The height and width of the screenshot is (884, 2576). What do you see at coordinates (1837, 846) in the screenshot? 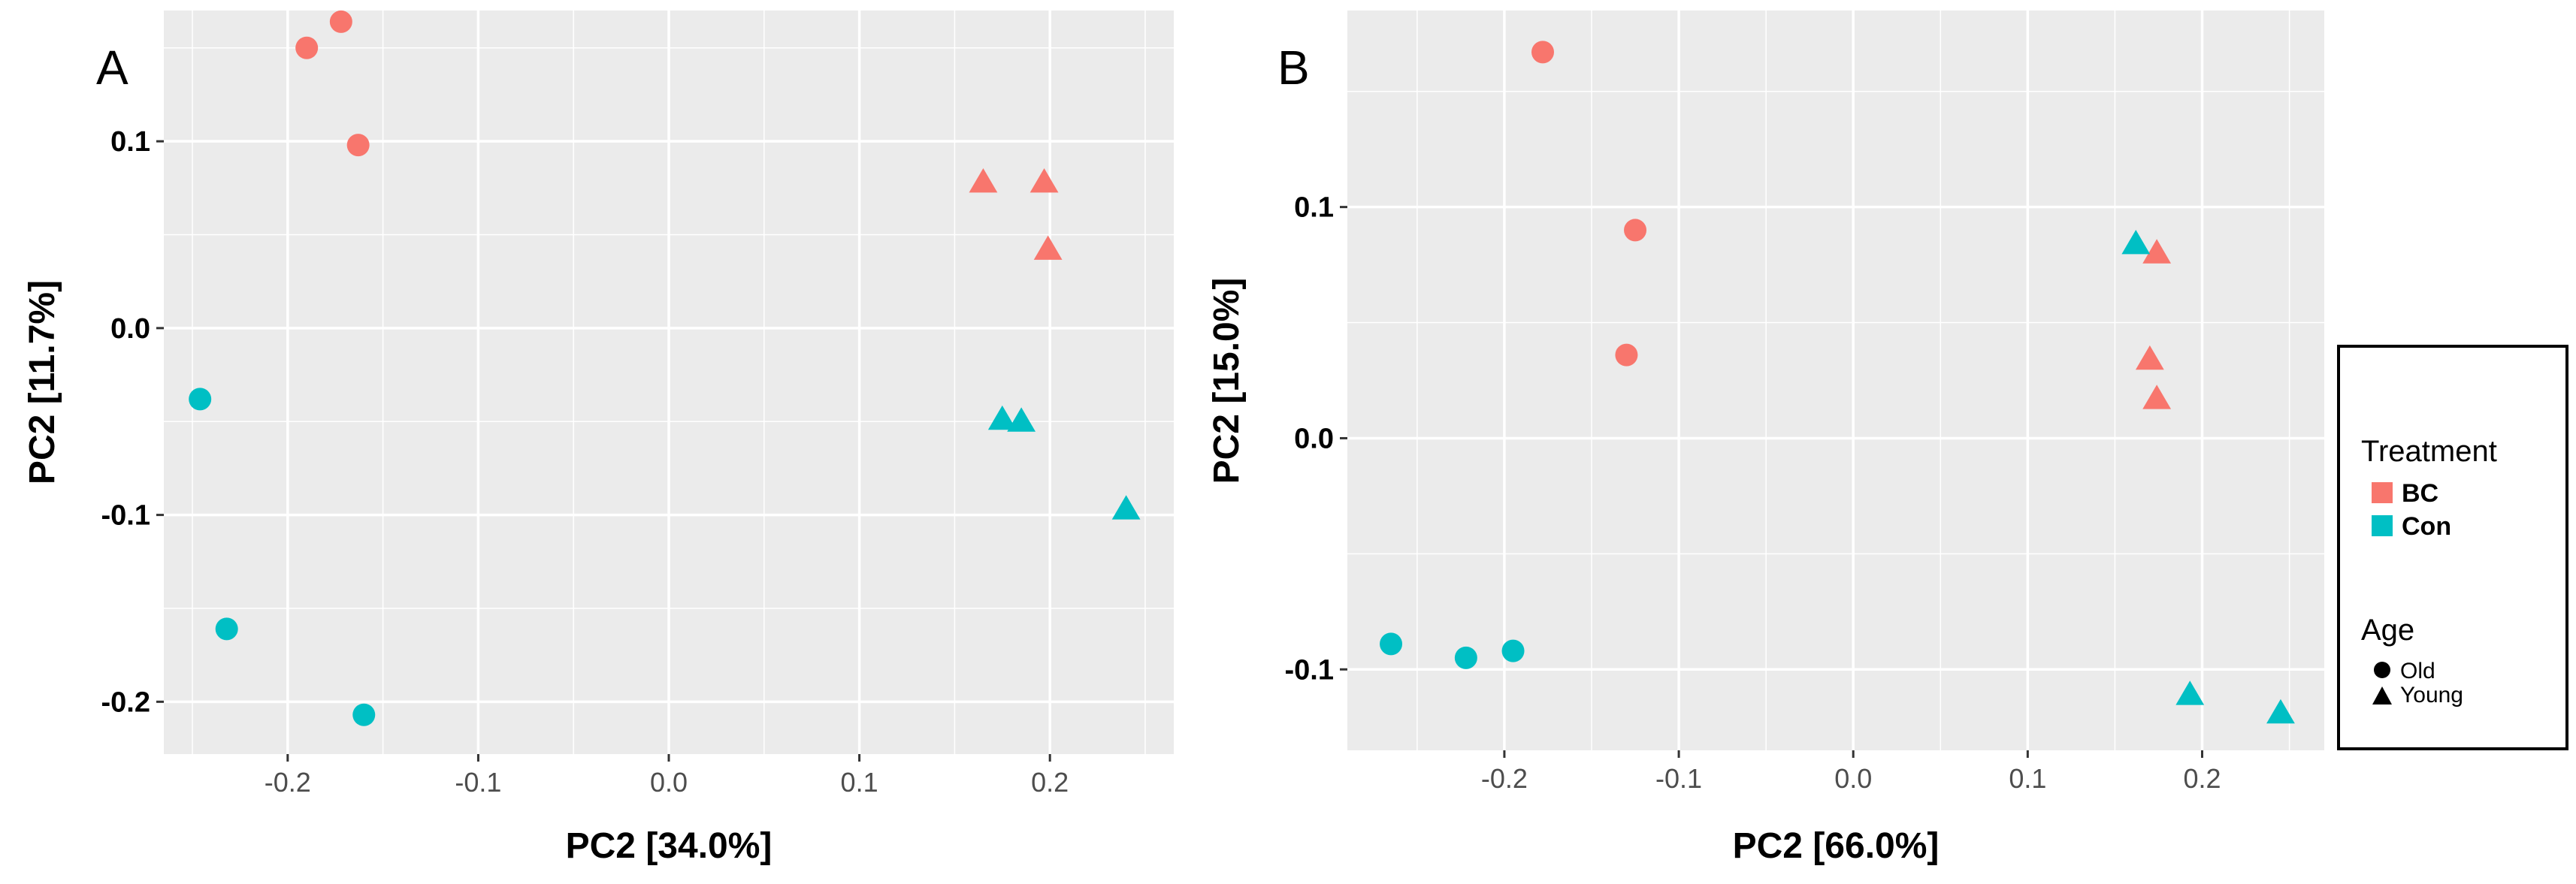
I see `x-axis-title: PC2 [66.0%]` at bounding box center [1837, 846].